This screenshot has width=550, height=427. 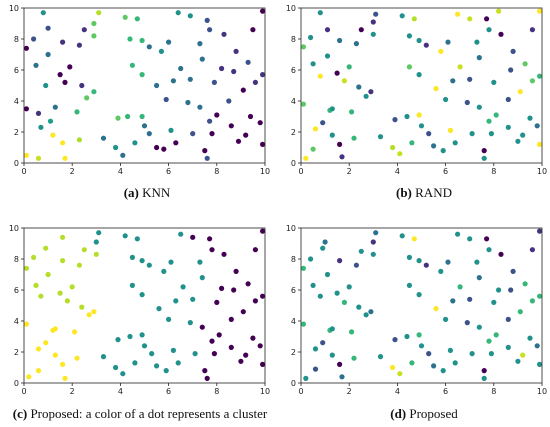 What do you see at coordinates (72, 391) in the screenshot?
I see `x-tick-label: 2` at bounding box center [72, 391].